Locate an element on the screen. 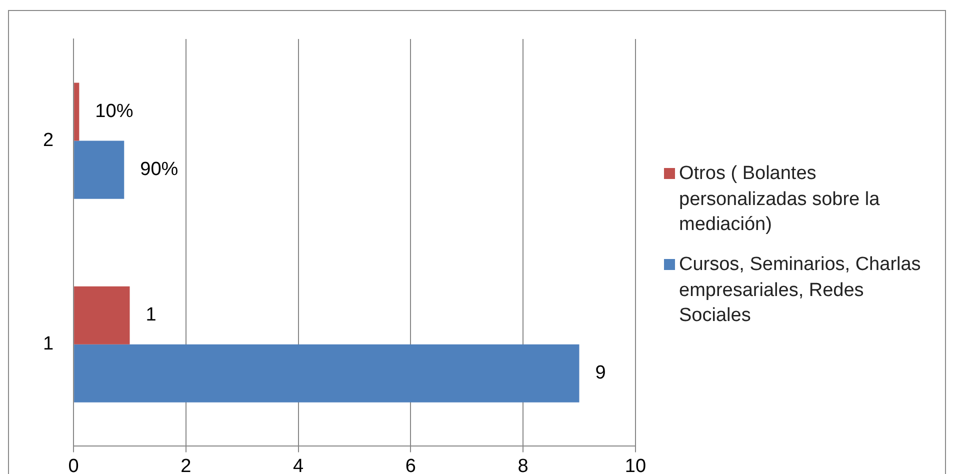  x-tick-label: 10 is located at coordinates (635, 465).